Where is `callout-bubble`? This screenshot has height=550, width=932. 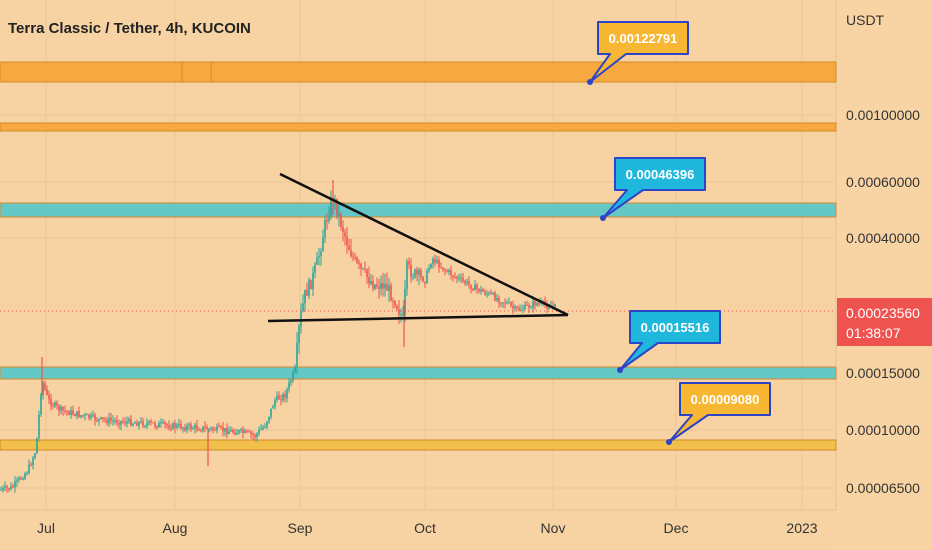 callout-bubble is located at coordinates (670, 340).